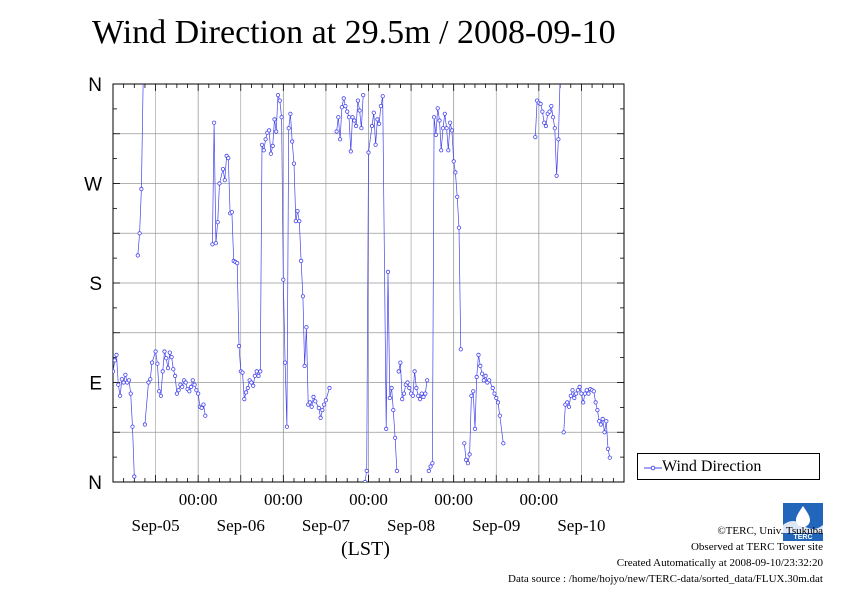 This screenshot has height=595, width=842. I want to click on x-tick-label-date: Sep-07, so click(326, 525).